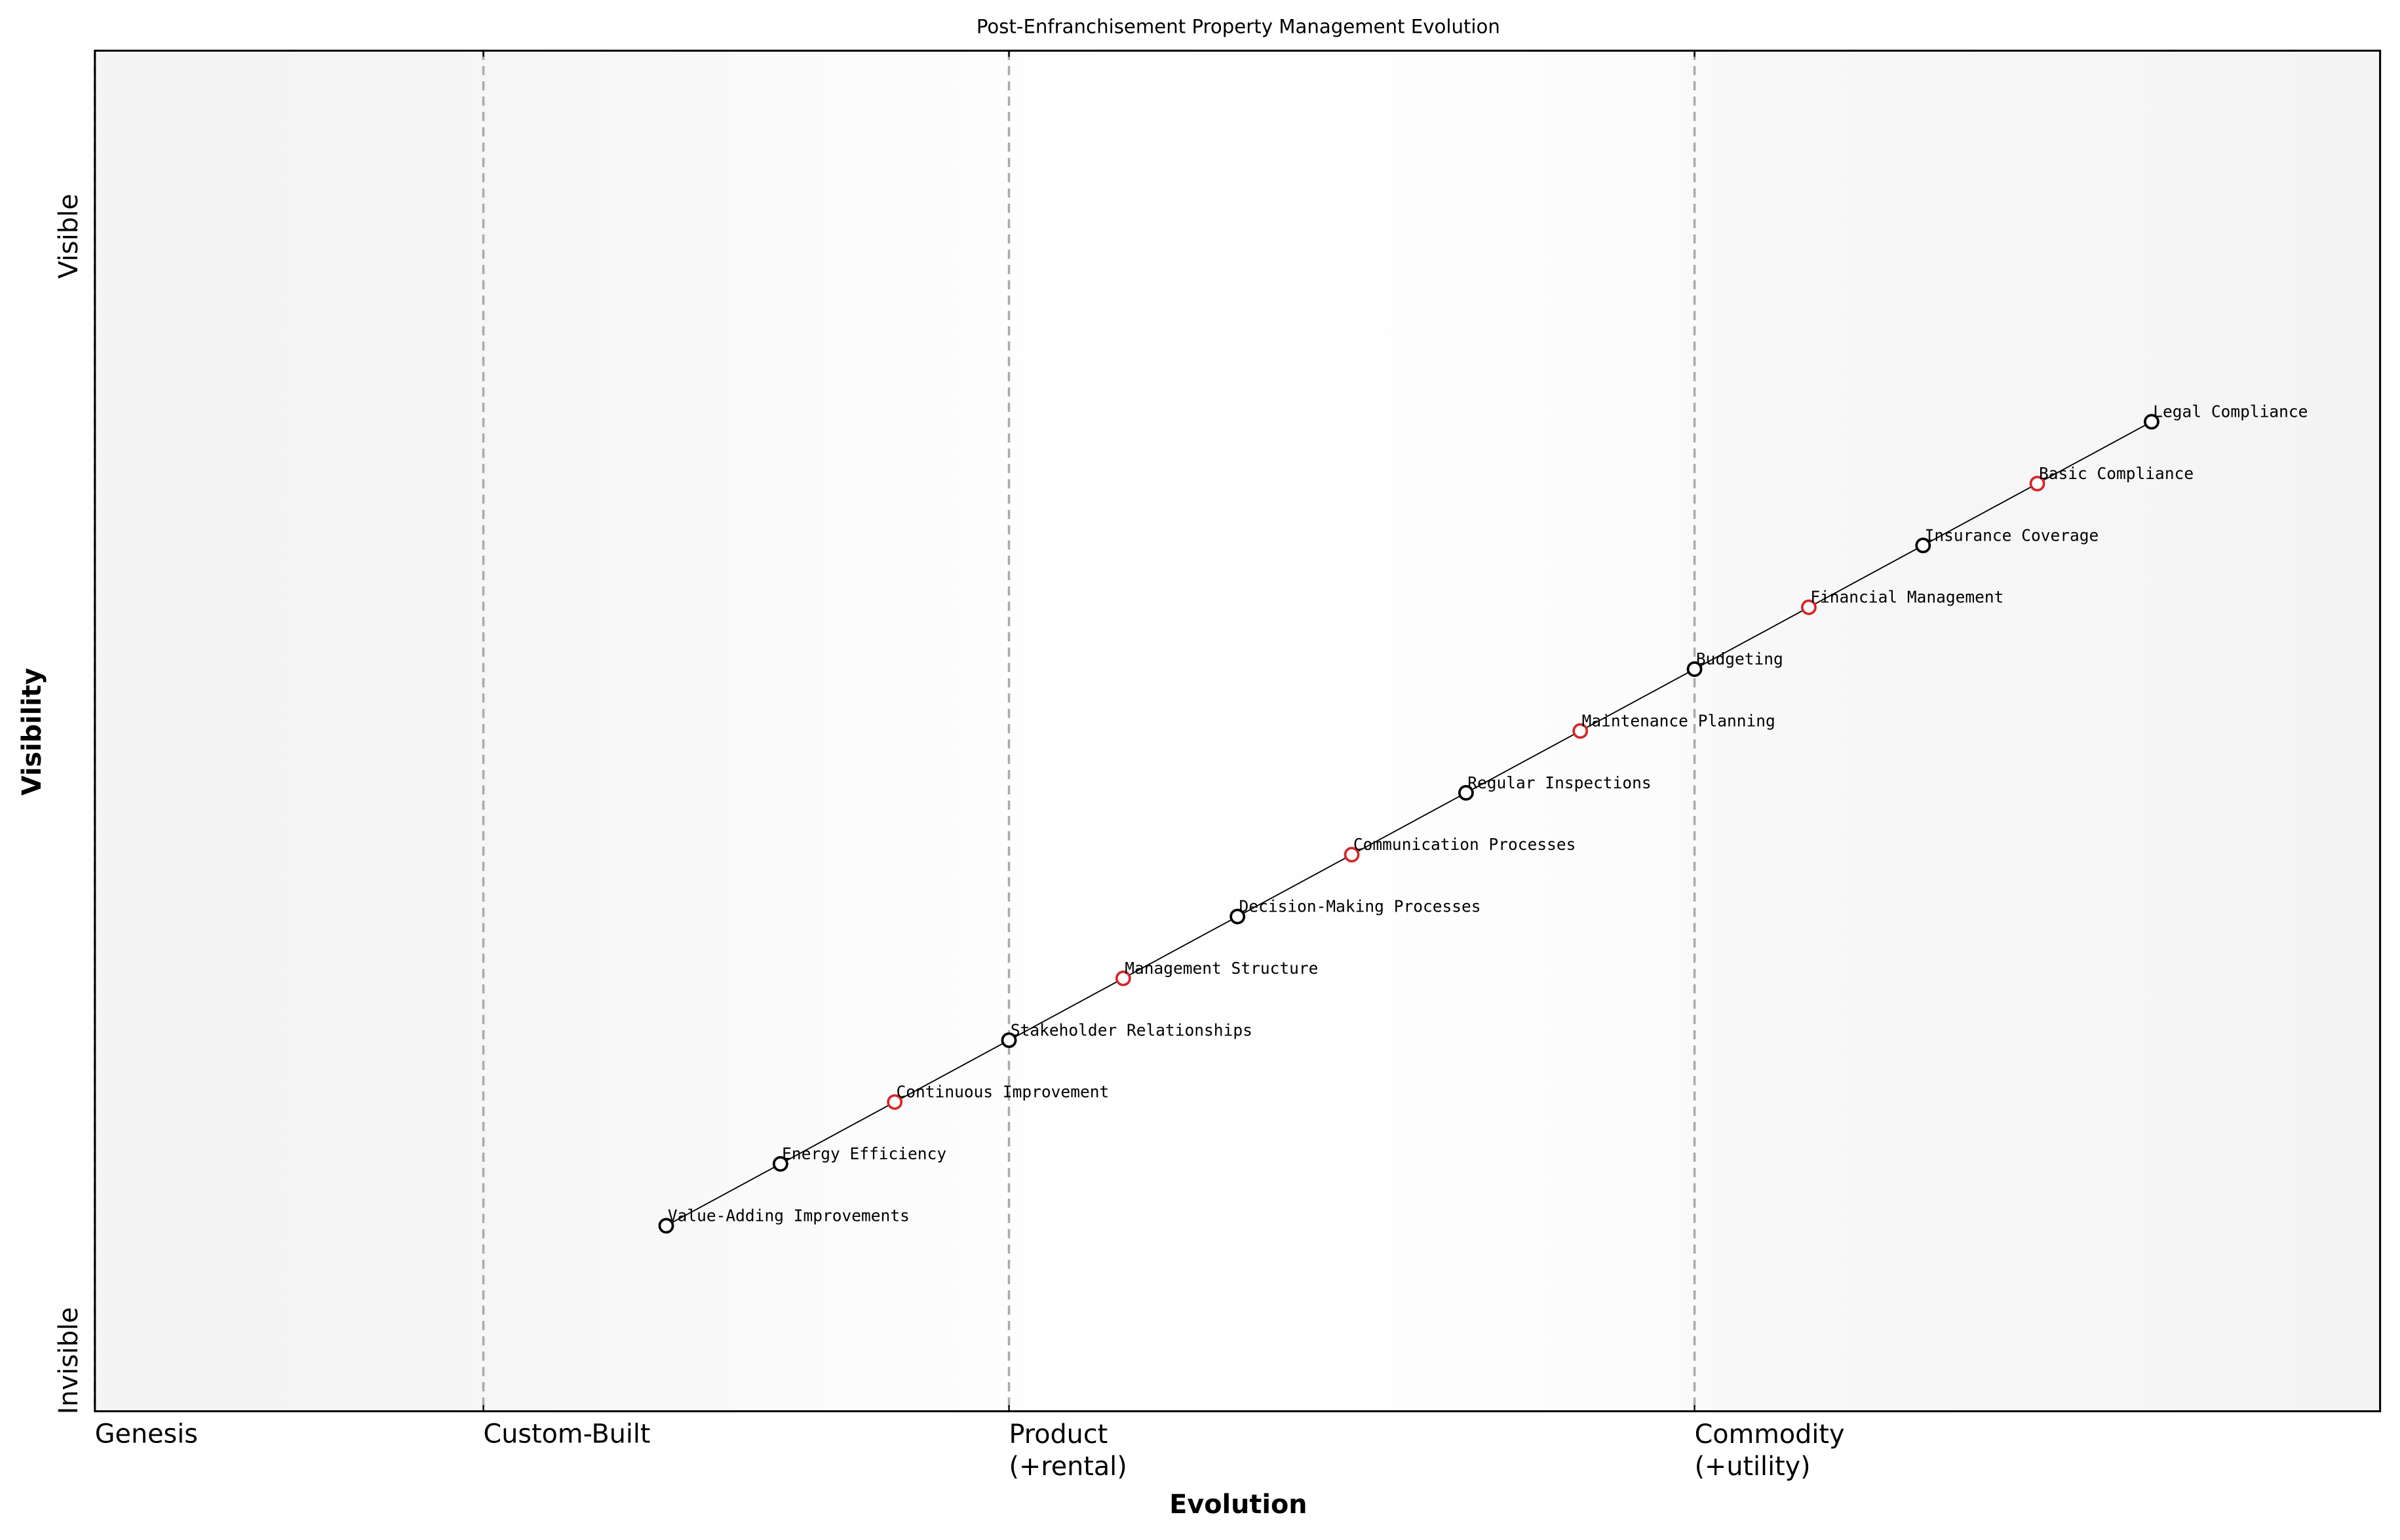 The height and width of the screenshot is (1540, 2400). Describe the element at coordinates (1131, 1029) in the screenshot. I see `component-label: Stakeholder Relationships` at that location.